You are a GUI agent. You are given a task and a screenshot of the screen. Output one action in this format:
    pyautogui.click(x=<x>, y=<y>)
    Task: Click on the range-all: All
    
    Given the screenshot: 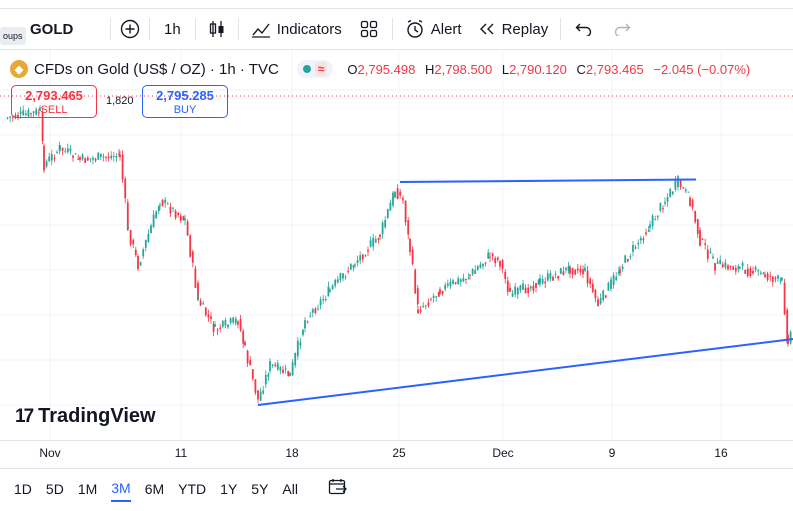 What is the action you would take?
    pyautogui.click(x=290, y=488)
    